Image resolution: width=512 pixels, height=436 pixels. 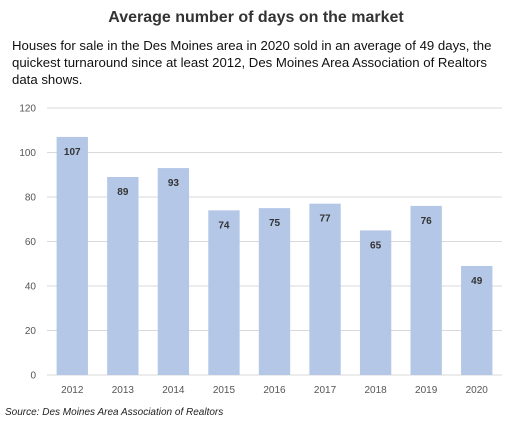 I want to click on y-axis-ticks: 0 20 40 60 80 100 120, so click(x=27, y=243).